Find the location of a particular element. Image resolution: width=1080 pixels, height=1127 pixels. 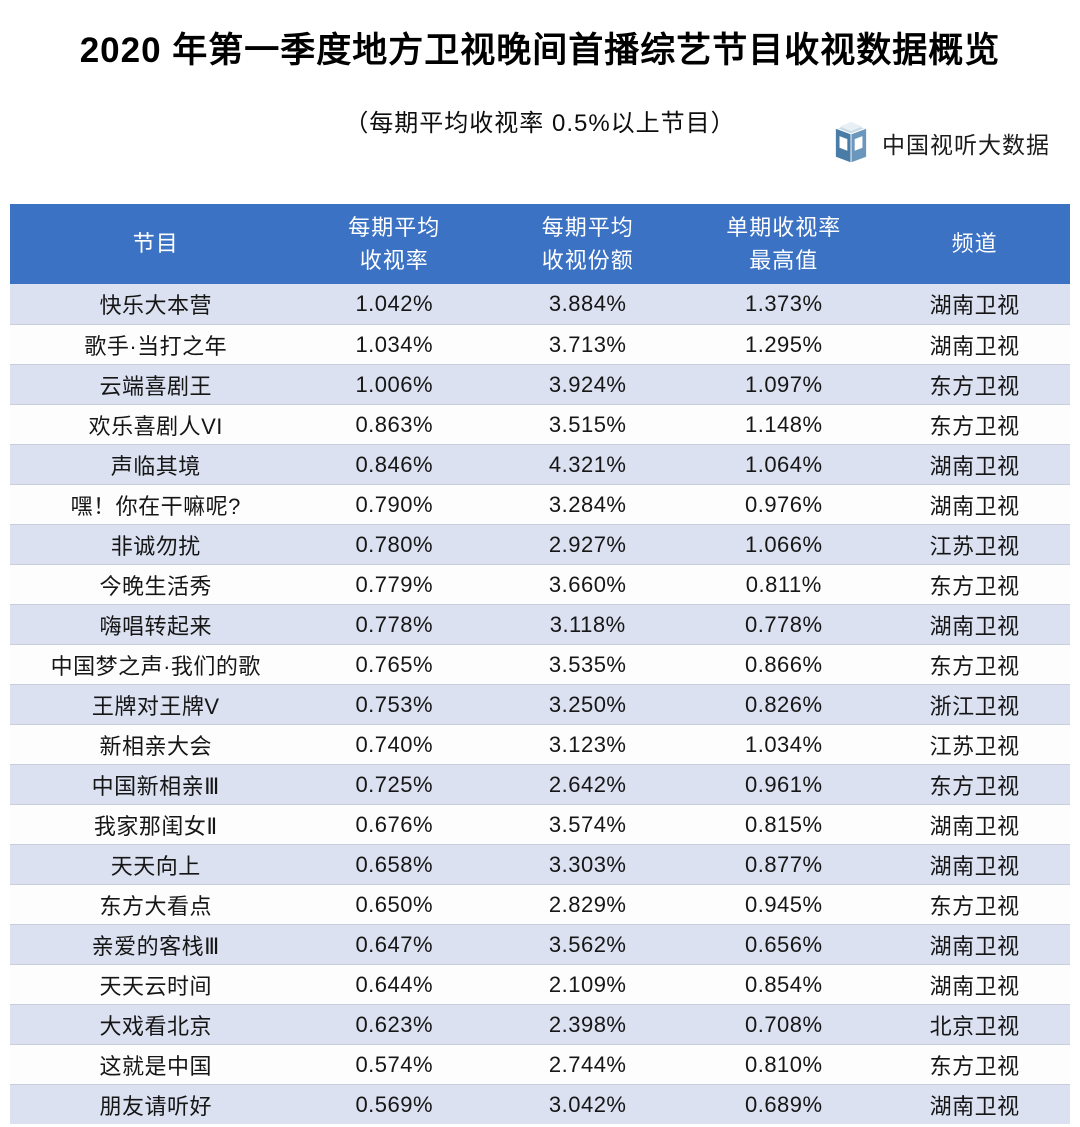

avg-share-value: 3.123% is located at coordinates (587, 744).